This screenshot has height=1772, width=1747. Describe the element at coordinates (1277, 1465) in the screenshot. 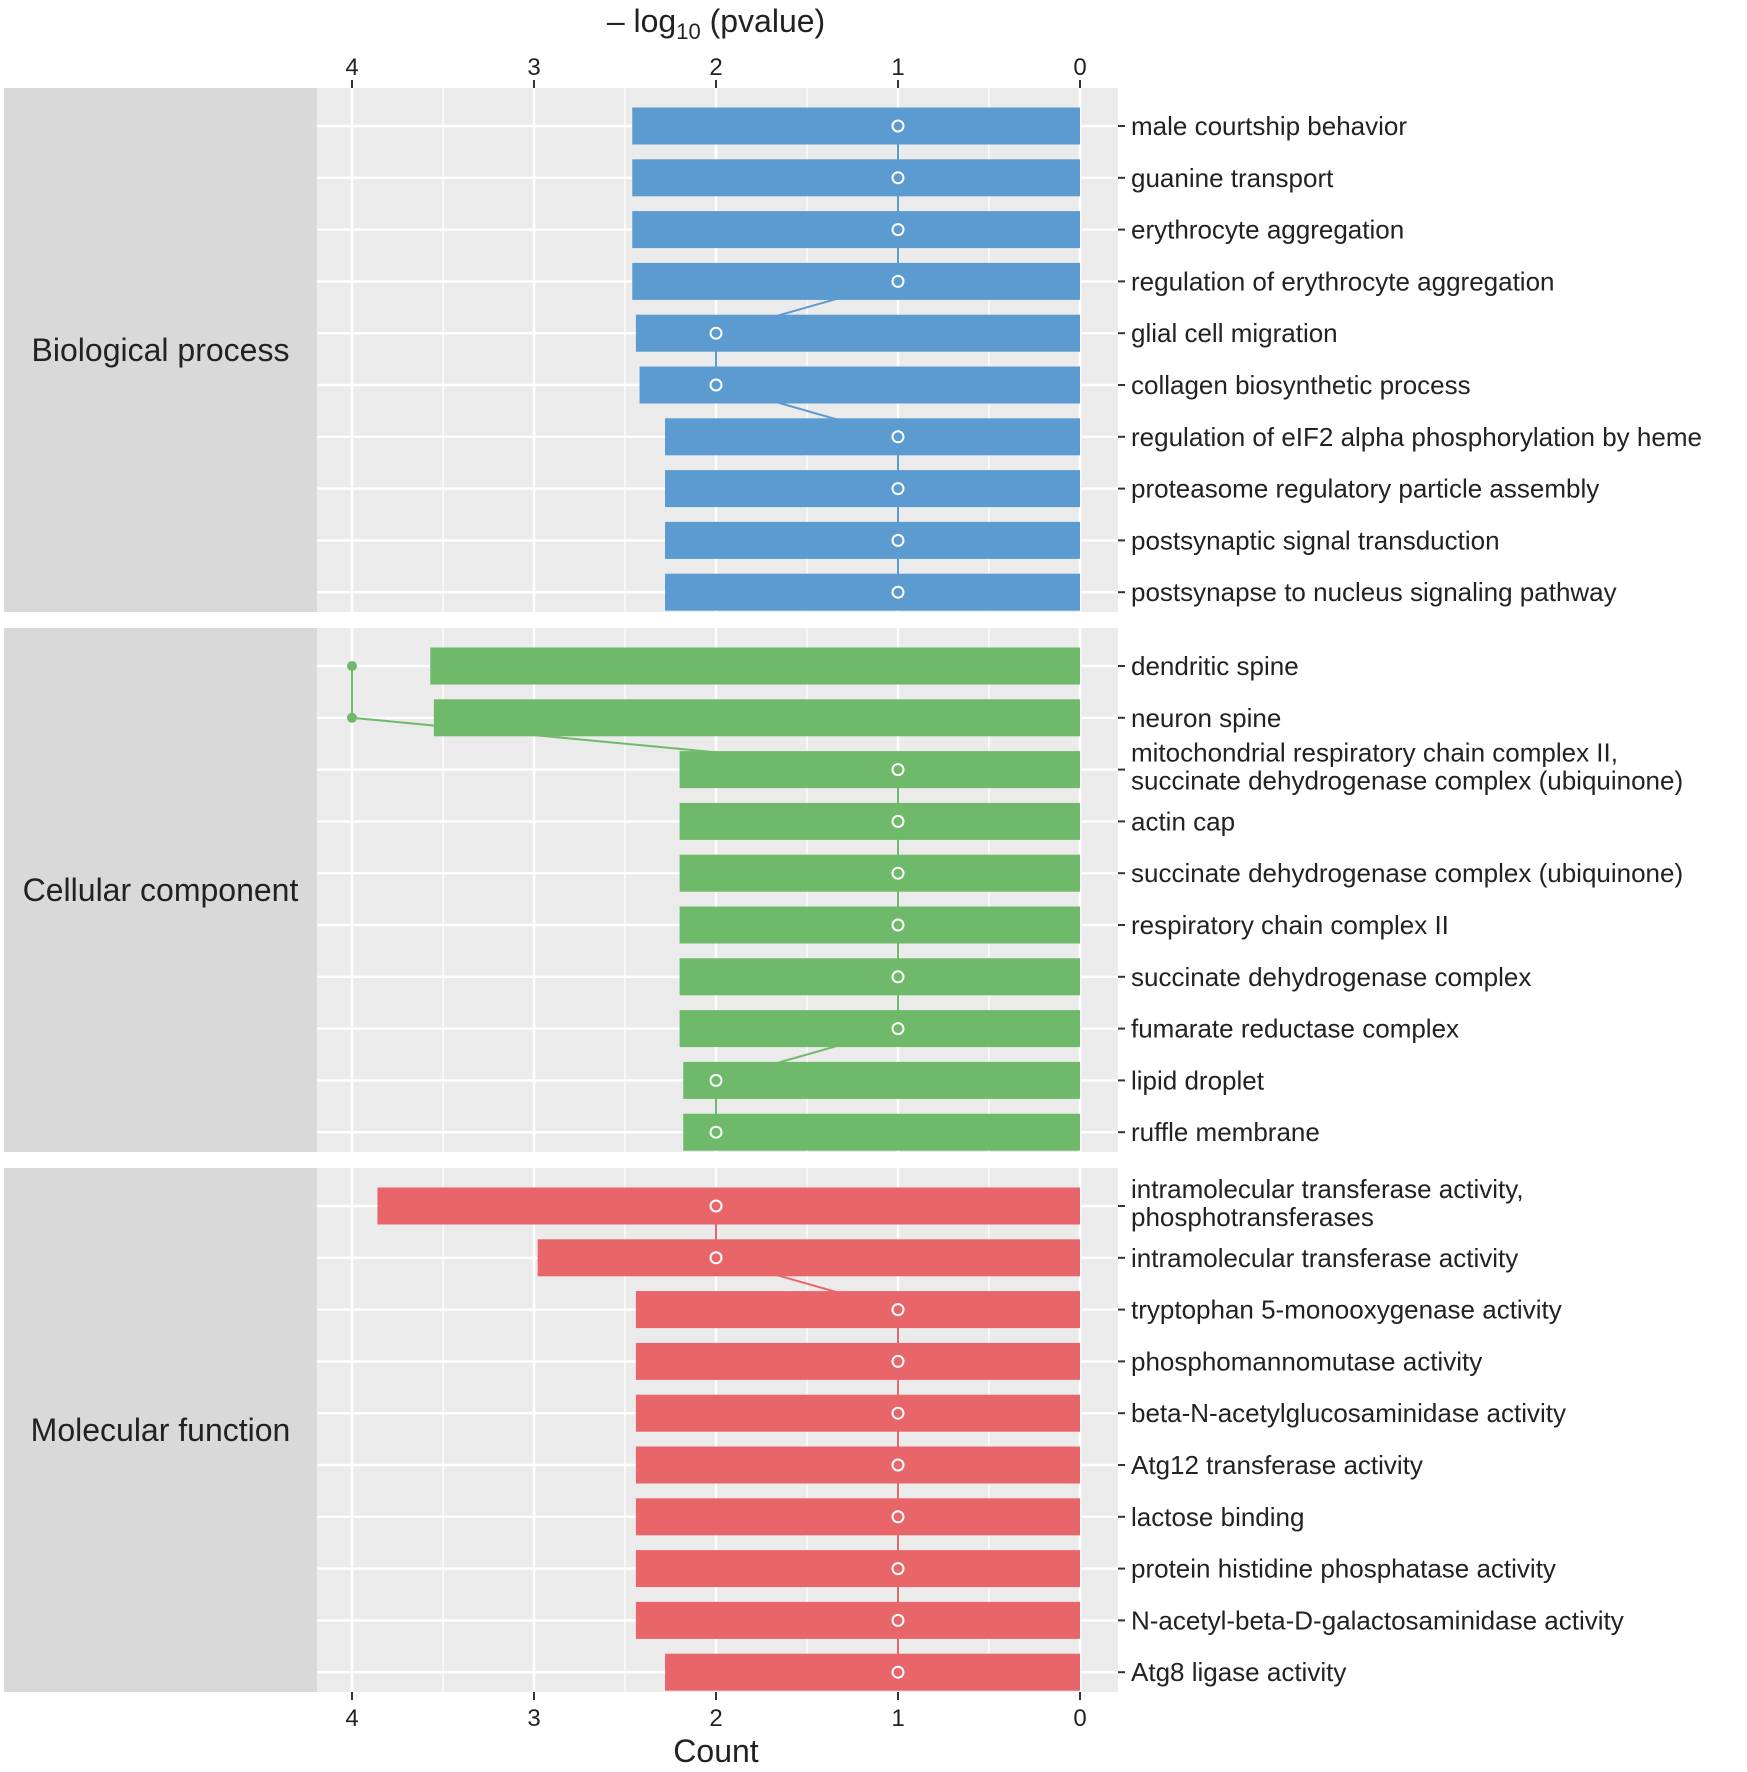

I see `y-tick-label: Atg12 transferase activity` at that location.